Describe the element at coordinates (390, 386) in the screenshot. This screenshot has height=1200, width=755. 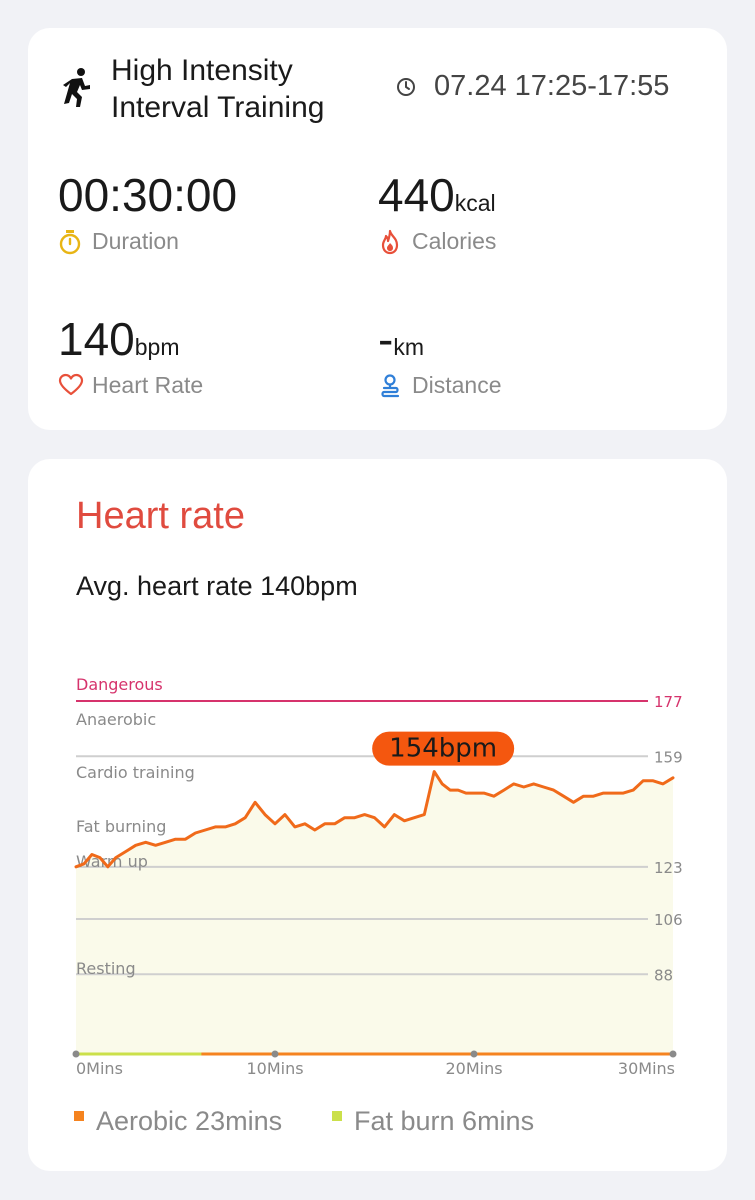
I see `location-route-icon` at that location.